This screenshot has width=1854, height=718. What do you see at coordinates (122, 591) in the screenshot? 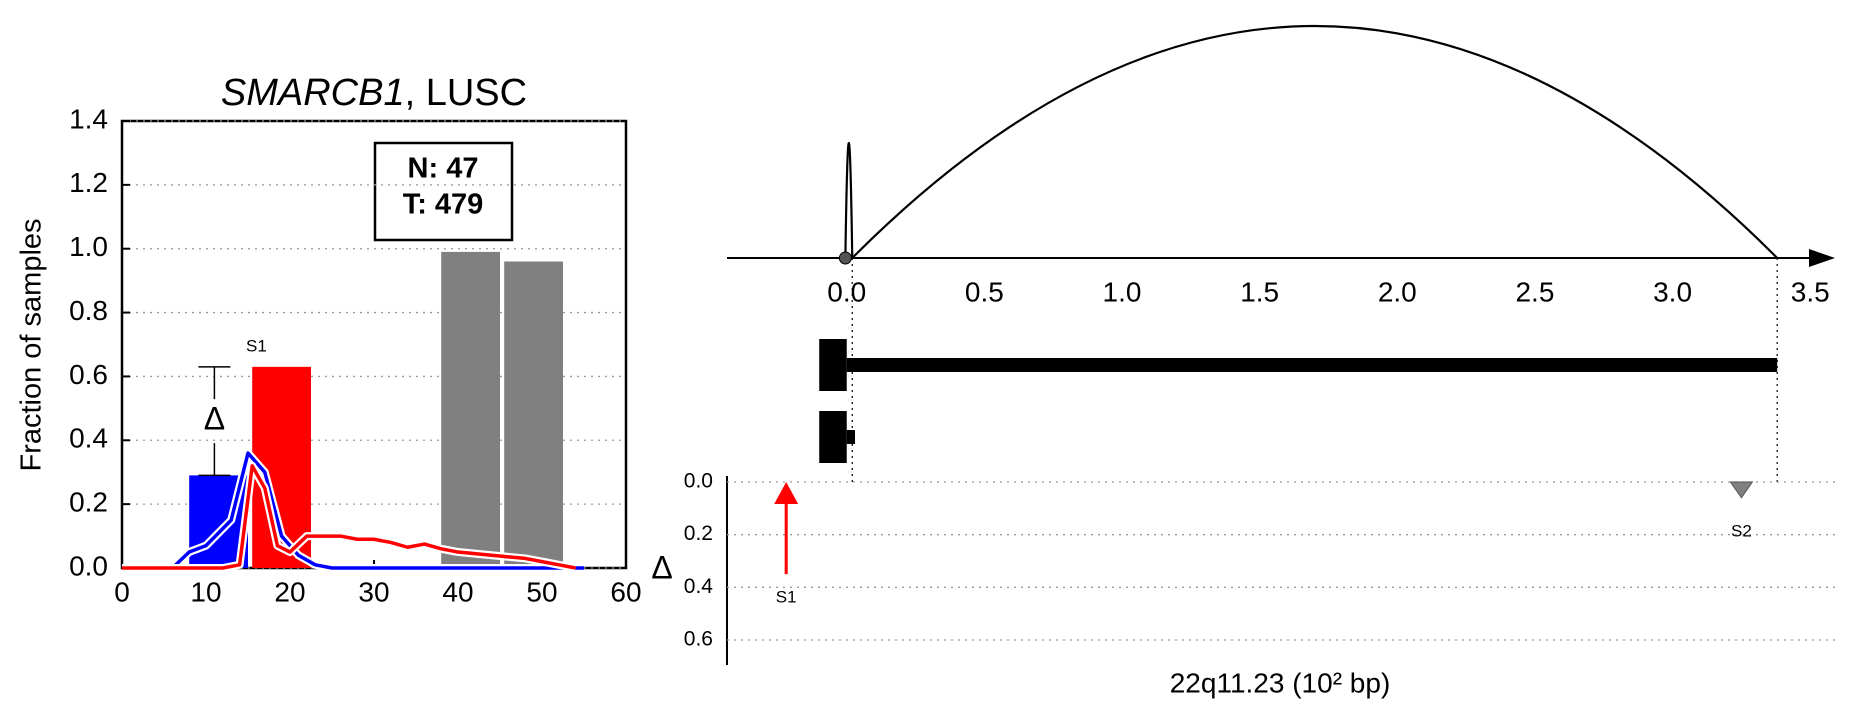
I see `x-tick-label: 0` at bounding box center [122, 591].